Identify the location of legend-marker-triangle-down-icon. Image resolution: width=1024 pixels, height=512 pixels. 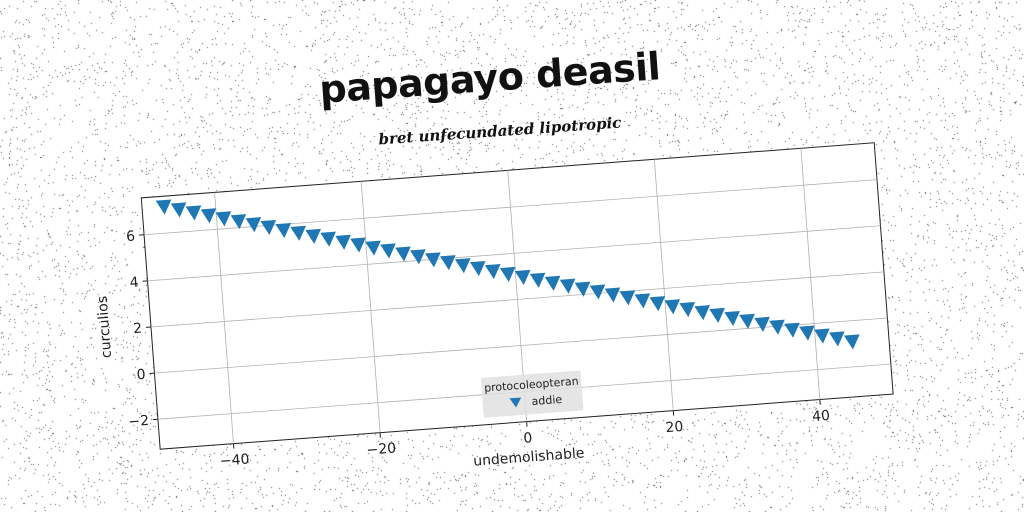
(515, 402).